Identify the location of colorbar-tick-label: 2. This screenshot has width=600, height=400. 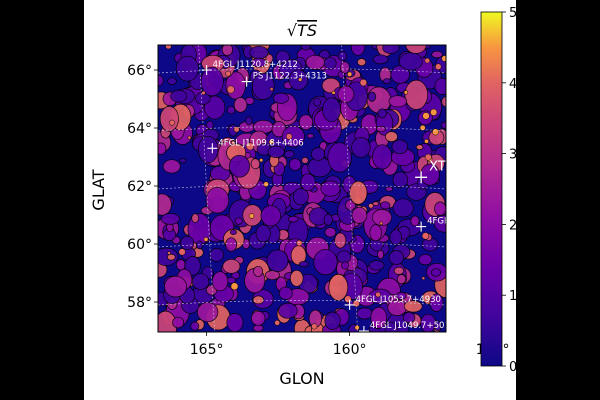
(513, 225).